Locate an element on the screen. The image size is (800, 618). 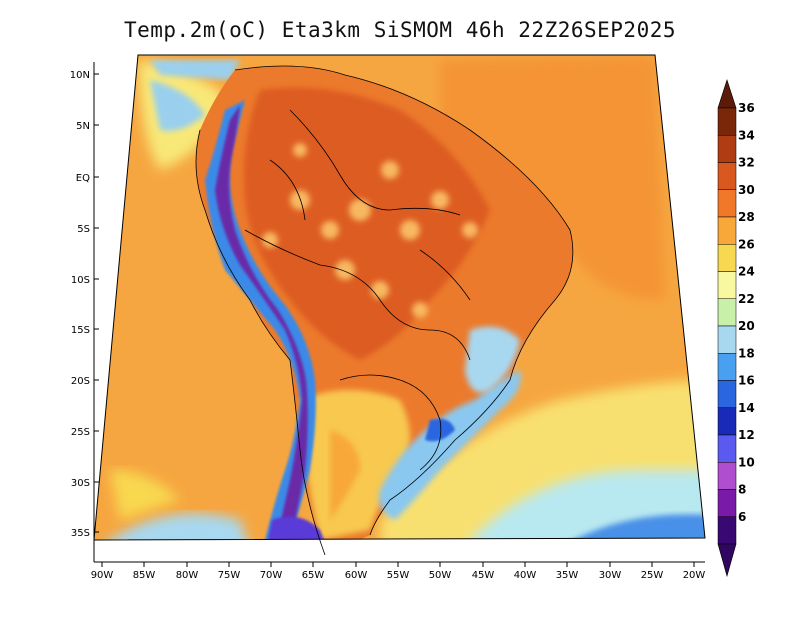
lon-label: 65W is located at coordinates (313, 575).